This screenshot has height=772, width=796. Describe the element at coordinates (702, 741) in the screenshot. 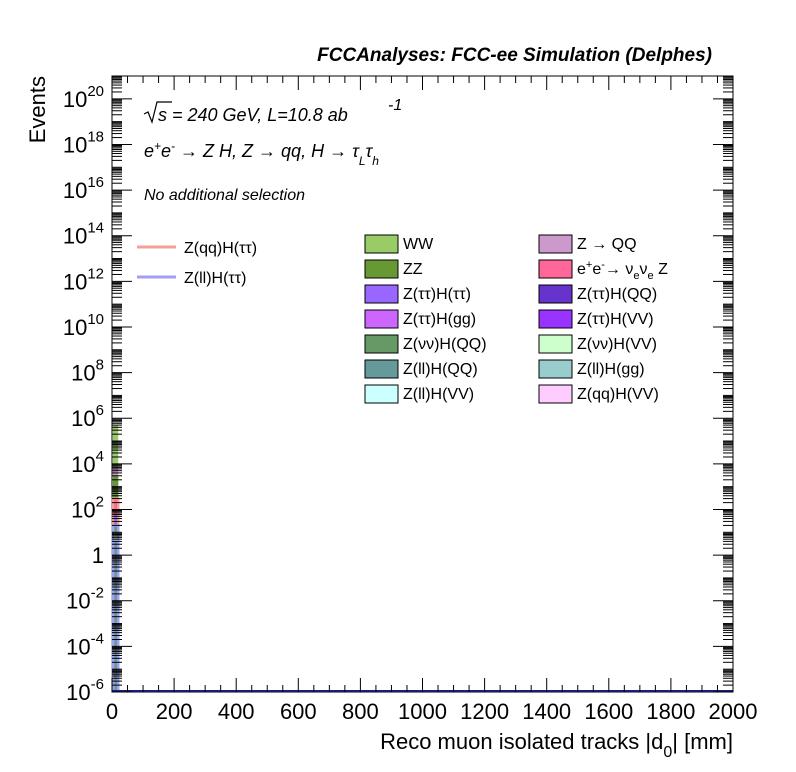

I see `x-axis-title-end: | [mm]` at that location.